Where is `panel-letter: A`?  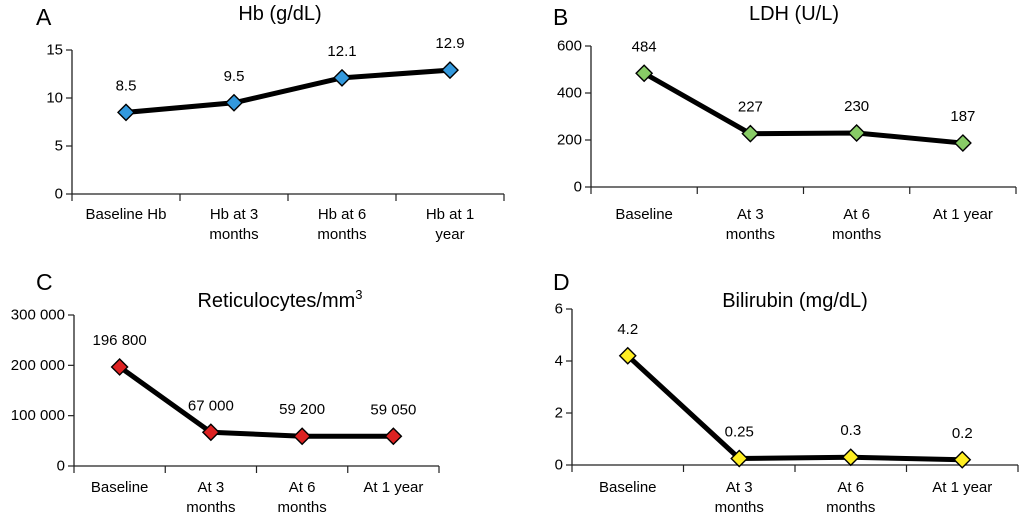
panel-letter: A is located at coordinates (44, 17).